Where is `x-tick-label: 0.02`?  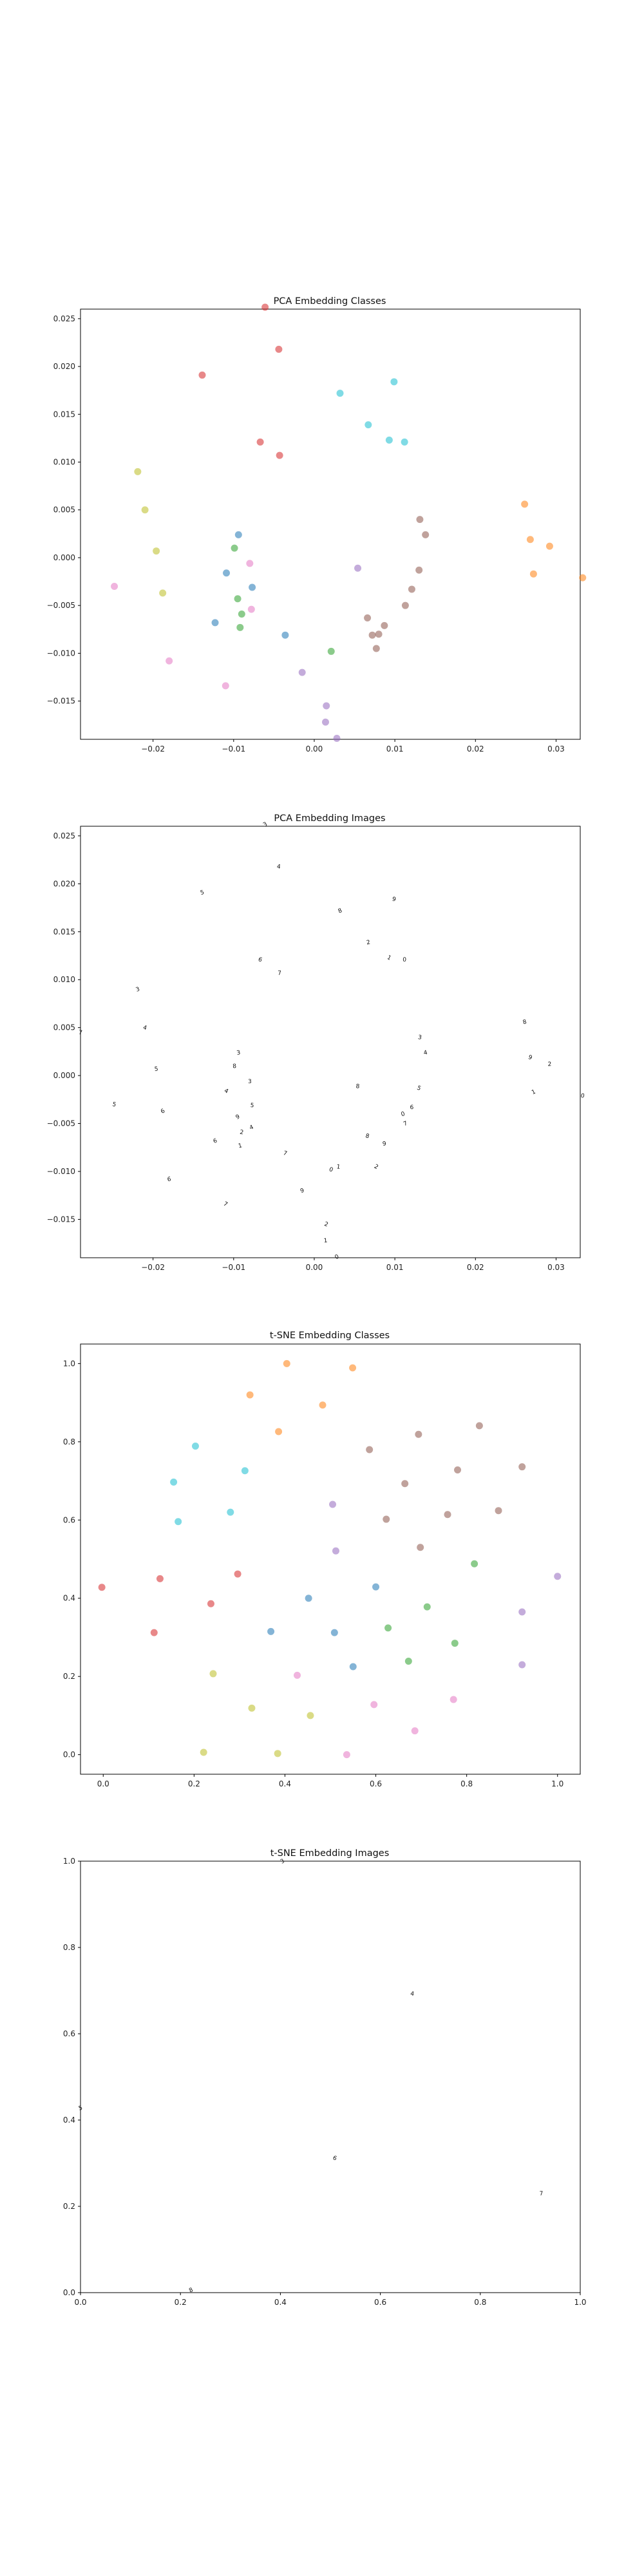
x-tick-label: 0.02 is located at coordinates (476, 1267).